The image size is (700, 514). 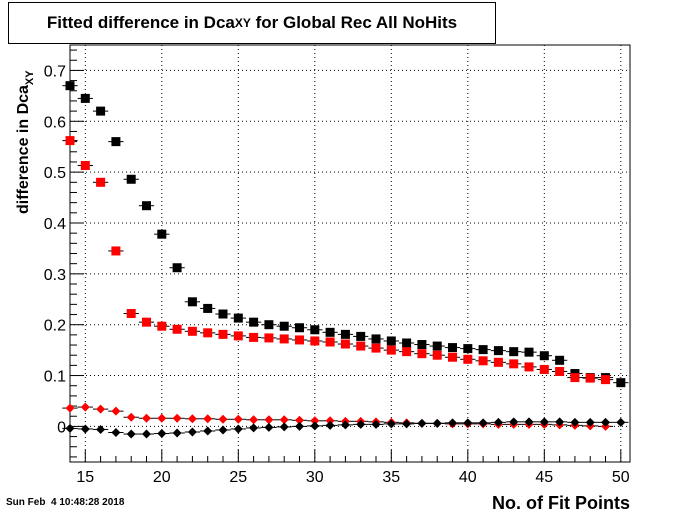 What do you see at coordinates (621, 477) in the screenshot?
I see `x-tick-label: 50` at bounding box center [621, 477].